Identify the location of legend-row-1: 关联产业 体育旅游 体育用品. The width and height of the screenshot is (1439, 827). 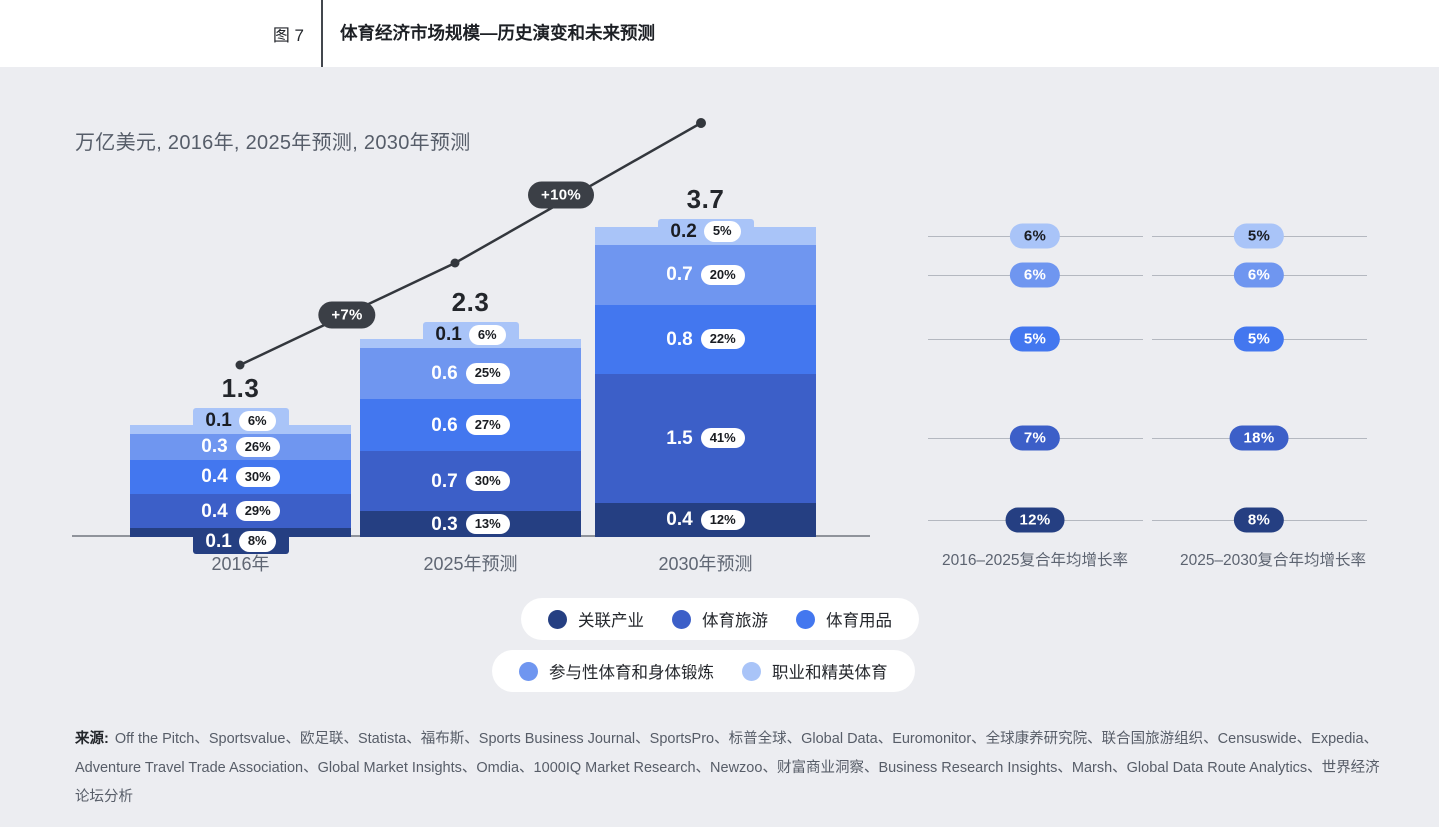
(720, 619).